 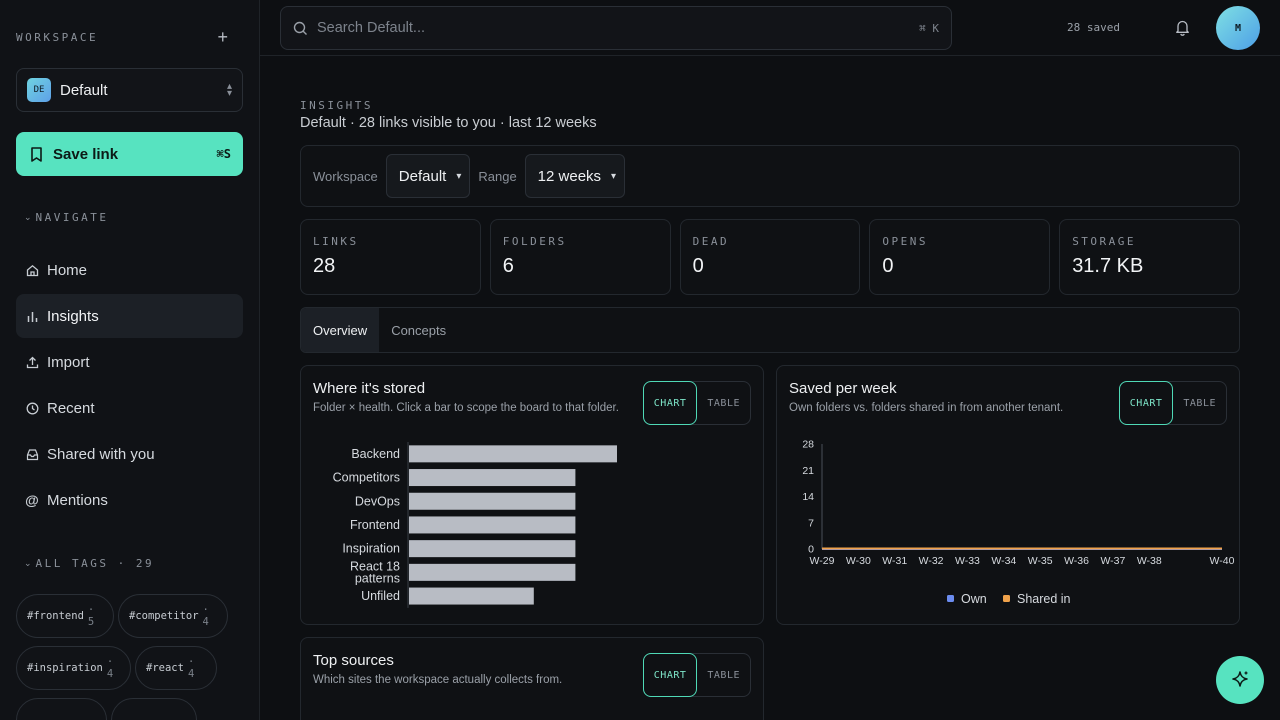 What do you see at coordinates (858, 561) in the screenshot?
I see `x-tick-label: W-30` at bounding box center [858, 561].